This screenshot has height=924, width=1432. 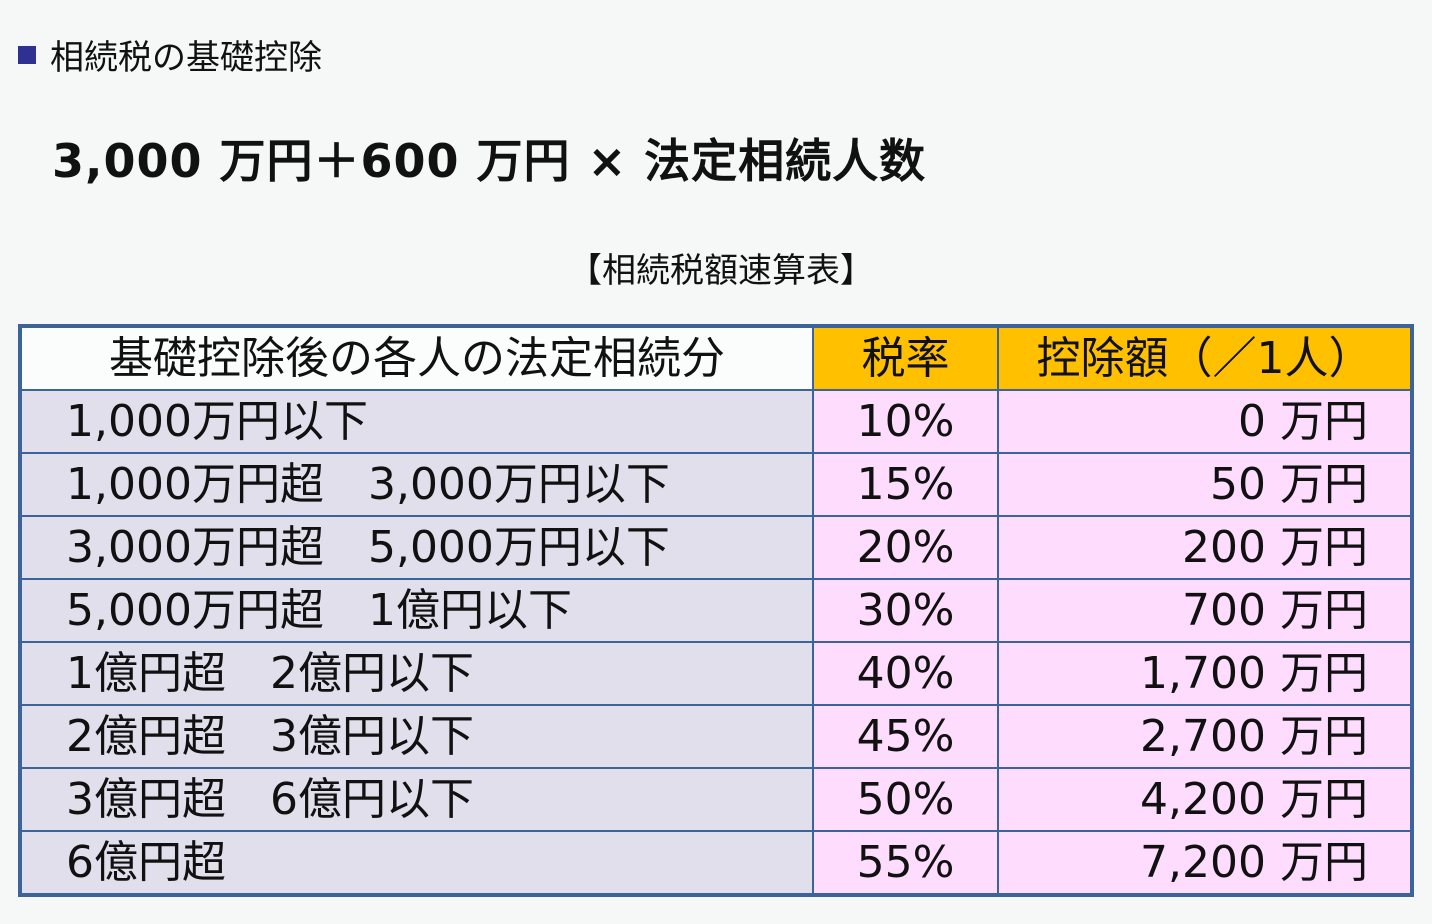 I want to click on rate-cell: 30%, so click(x=905, y=610).